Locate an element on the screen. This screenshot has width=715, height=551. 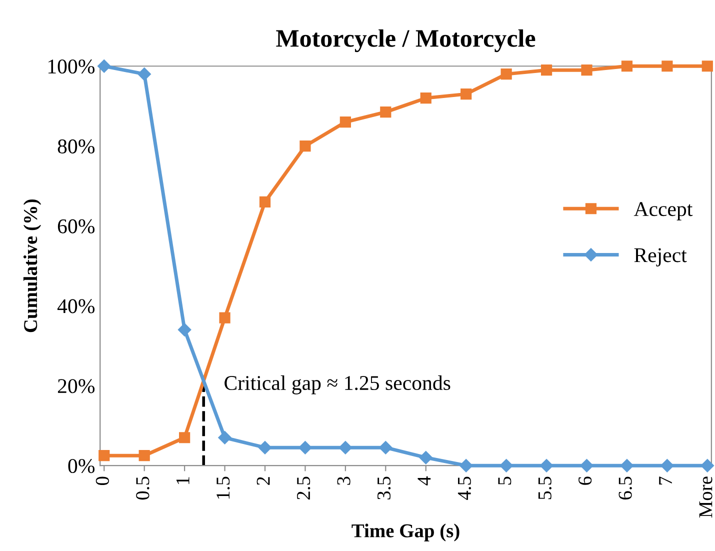
x-tick-label: 4.5 is located at coordinates (465, 488).